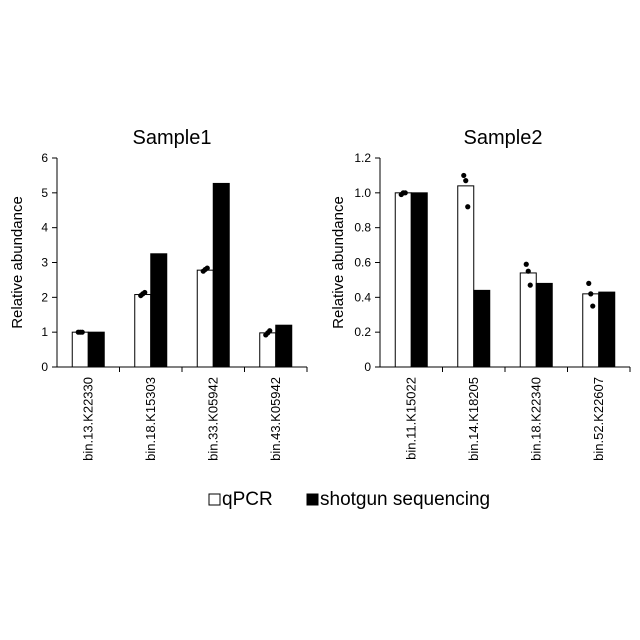 The width and height of the screenshot is (640, 640). Describe the element at coordinates (362, 228) in the screenshot. I see `y-tick-label: 0.8` at that location.